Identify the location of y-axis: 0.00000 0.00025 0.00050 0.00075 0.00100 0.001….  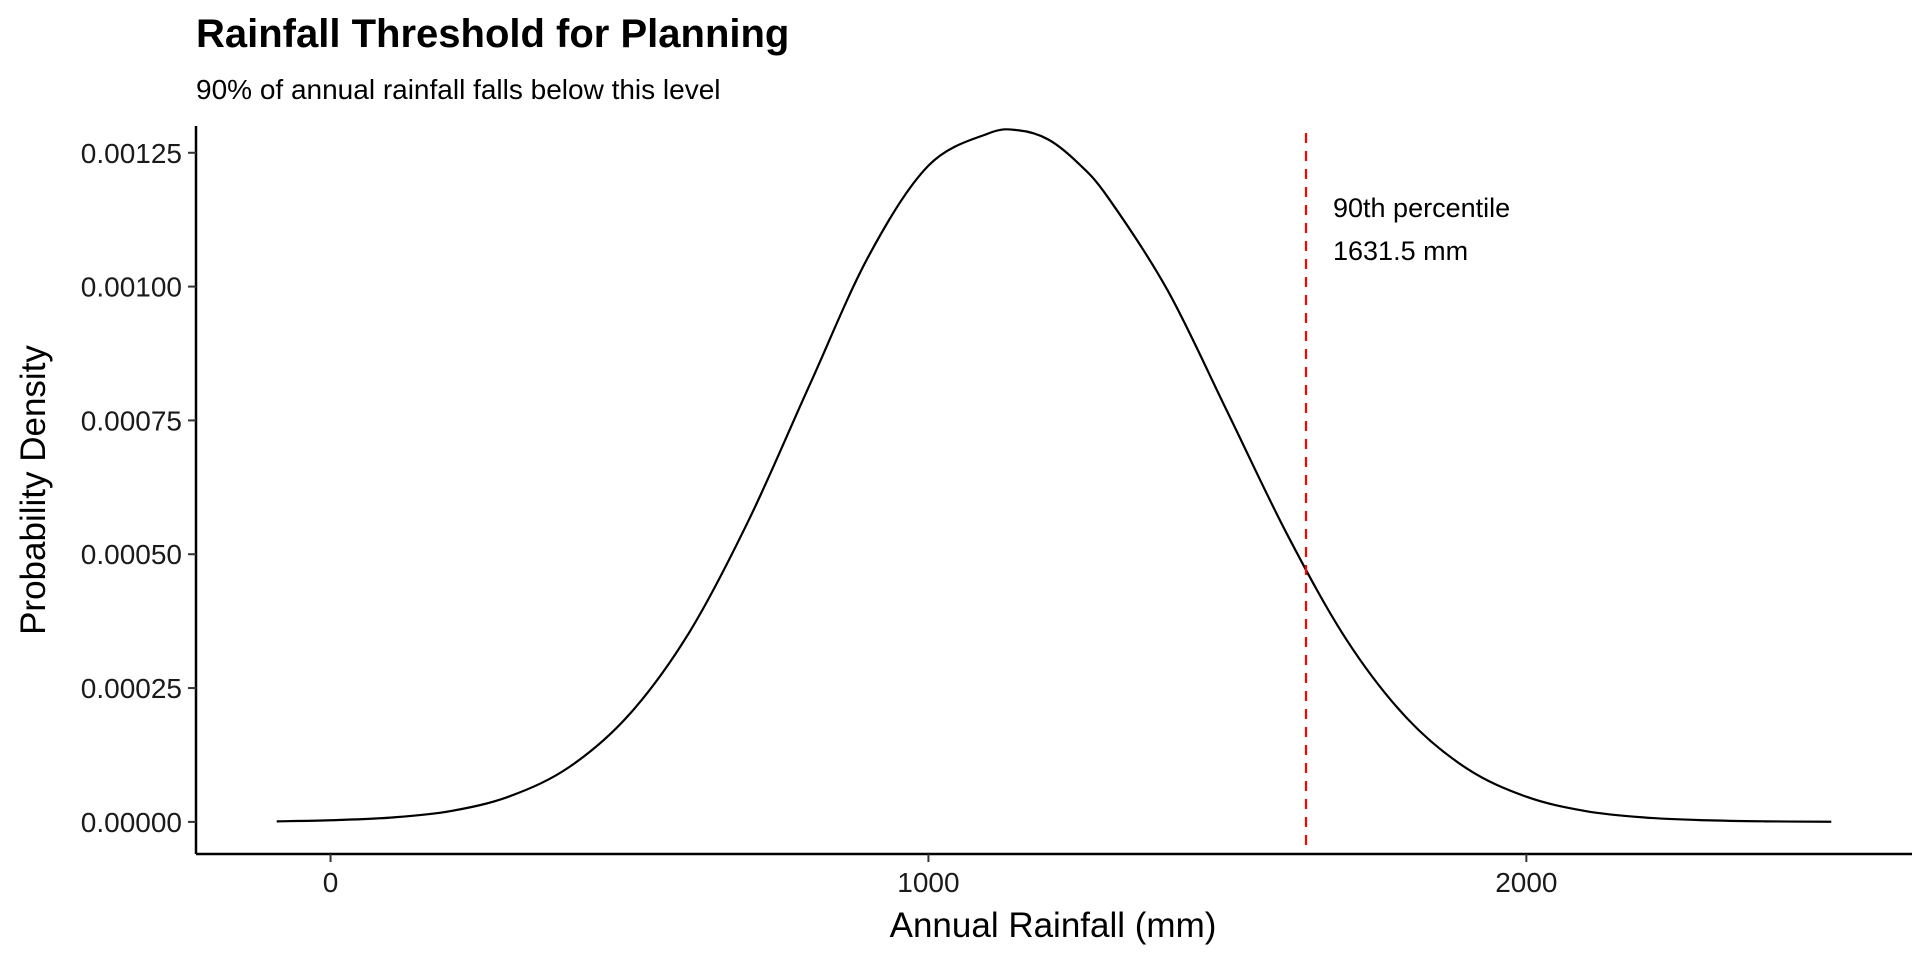
(139, 490).